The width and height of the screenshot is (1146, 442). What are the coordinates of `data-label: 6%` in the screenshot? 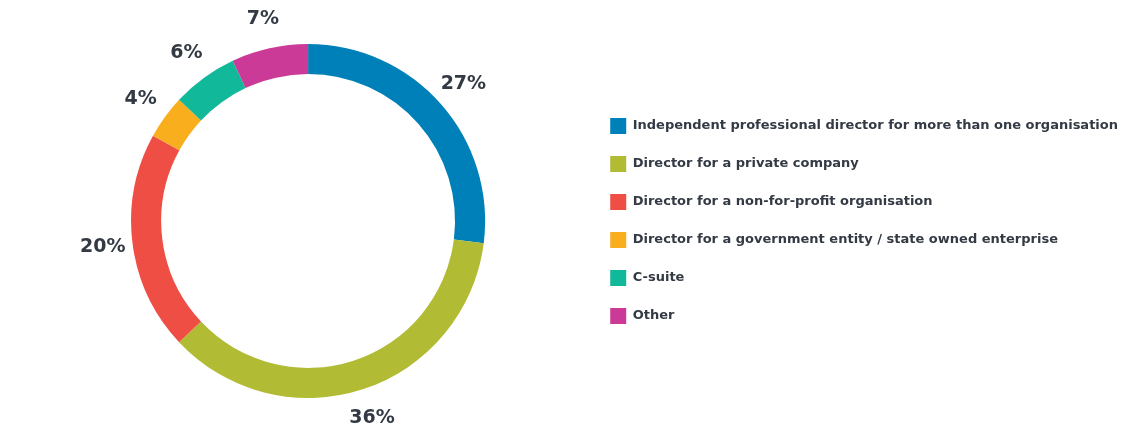 It's located at (186, 51).